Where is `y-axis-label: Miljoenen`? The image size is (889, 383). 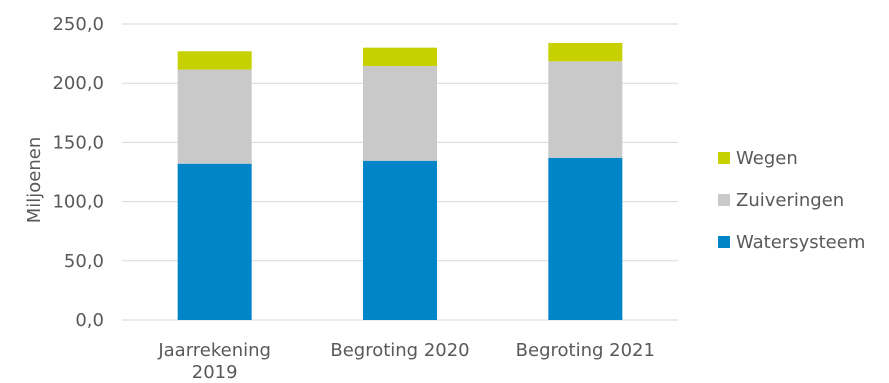
y-axis-label: Miljoenen is located at coordinates (34, 180).